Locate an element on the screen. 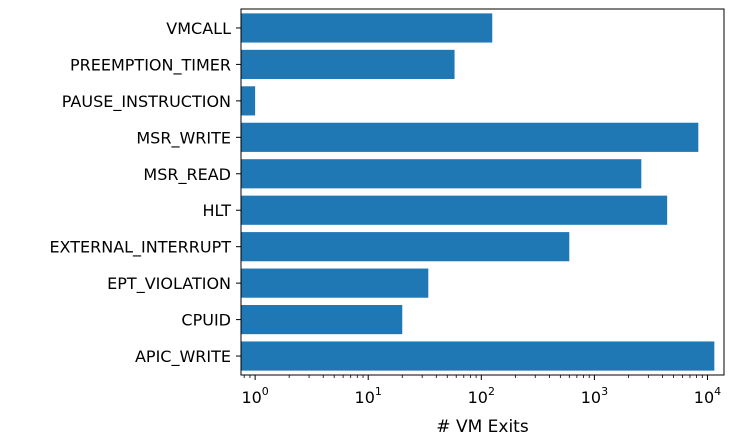  x-tick-label: 10¹ is located at coordinates (368, 396).